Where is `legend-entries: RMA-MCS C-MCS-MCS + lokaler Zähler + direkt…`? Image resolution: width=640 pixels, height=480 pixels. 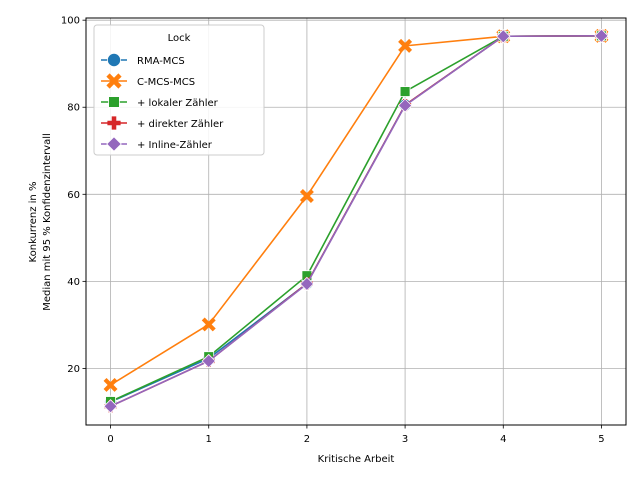
legend-entries: RMA-MCS C-MCS-MCS + lokaler Zähler + direkt… is located at coordinates (162, 102).